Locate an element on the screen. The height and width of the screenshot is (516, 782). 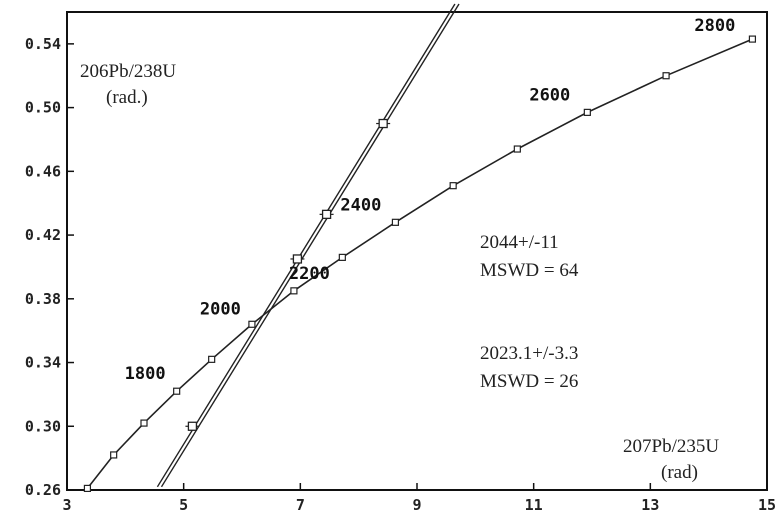
y-axis-label: 206Pb/238U is located at coordinates (128, 71).